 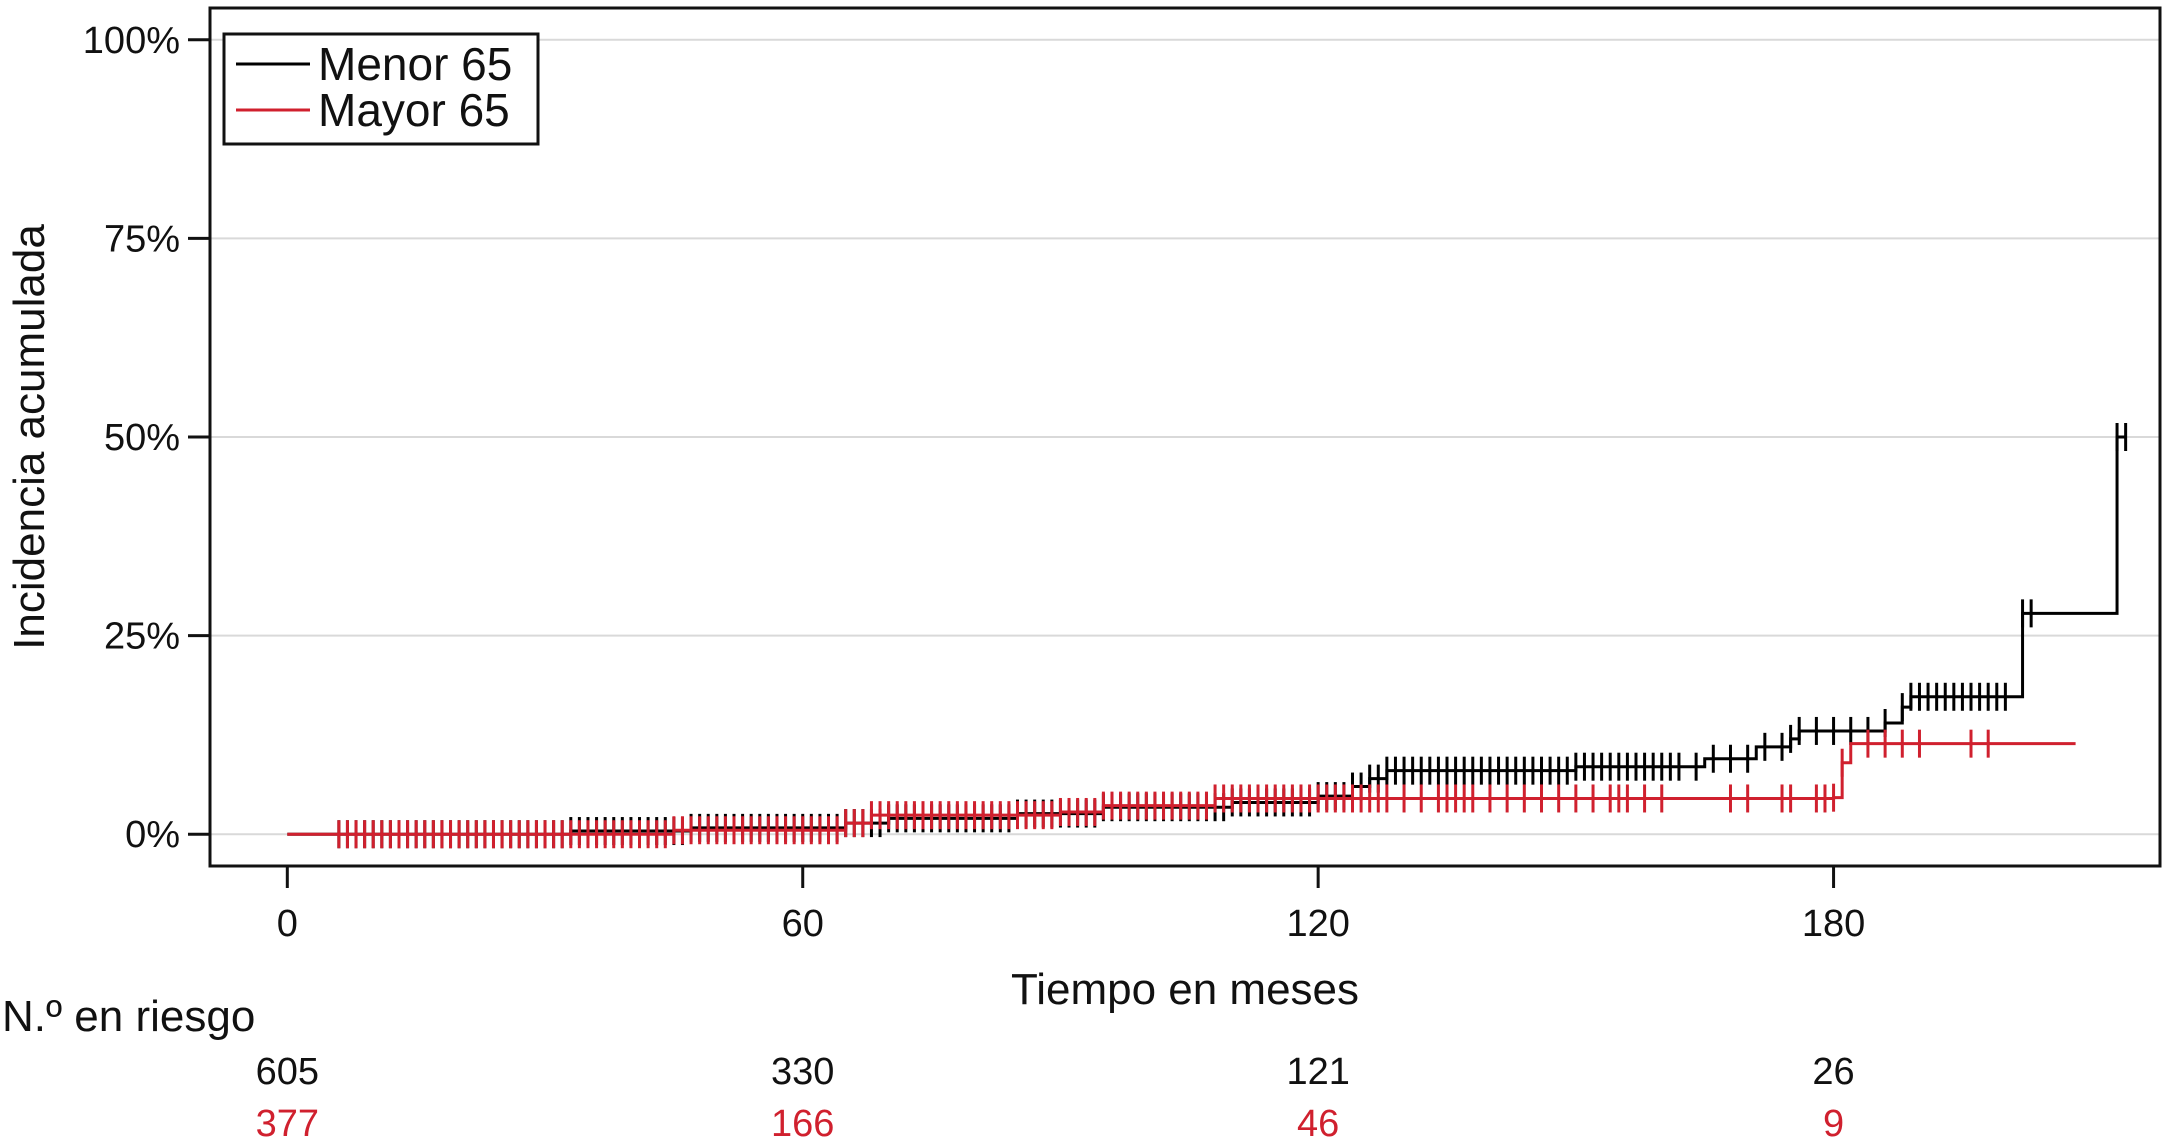 I want to click on x-axis-title: Tiempo en meses, so click(x=1185, y=989).